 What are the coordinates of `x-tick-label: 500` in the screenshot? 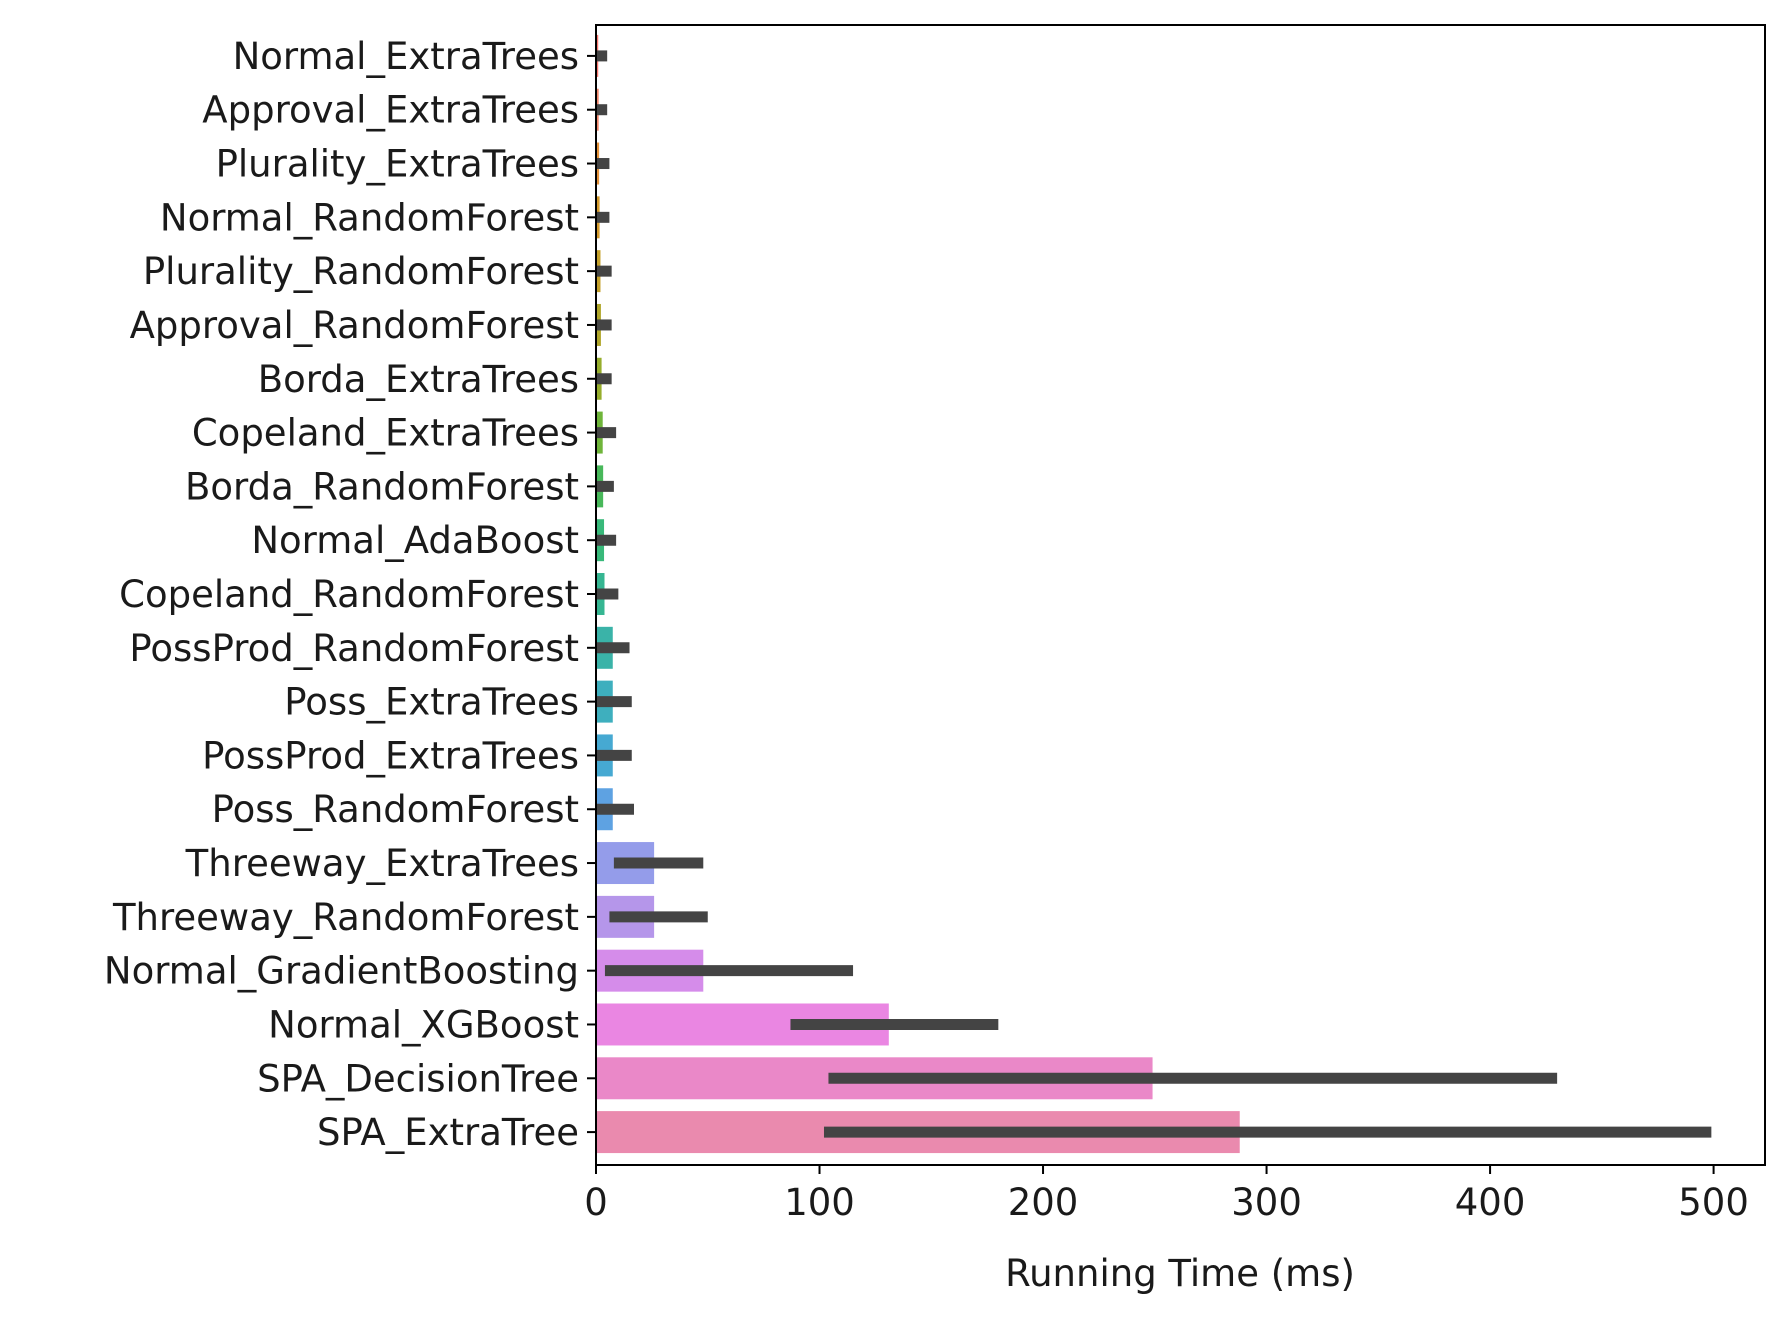 It's located at (1713, 1202).